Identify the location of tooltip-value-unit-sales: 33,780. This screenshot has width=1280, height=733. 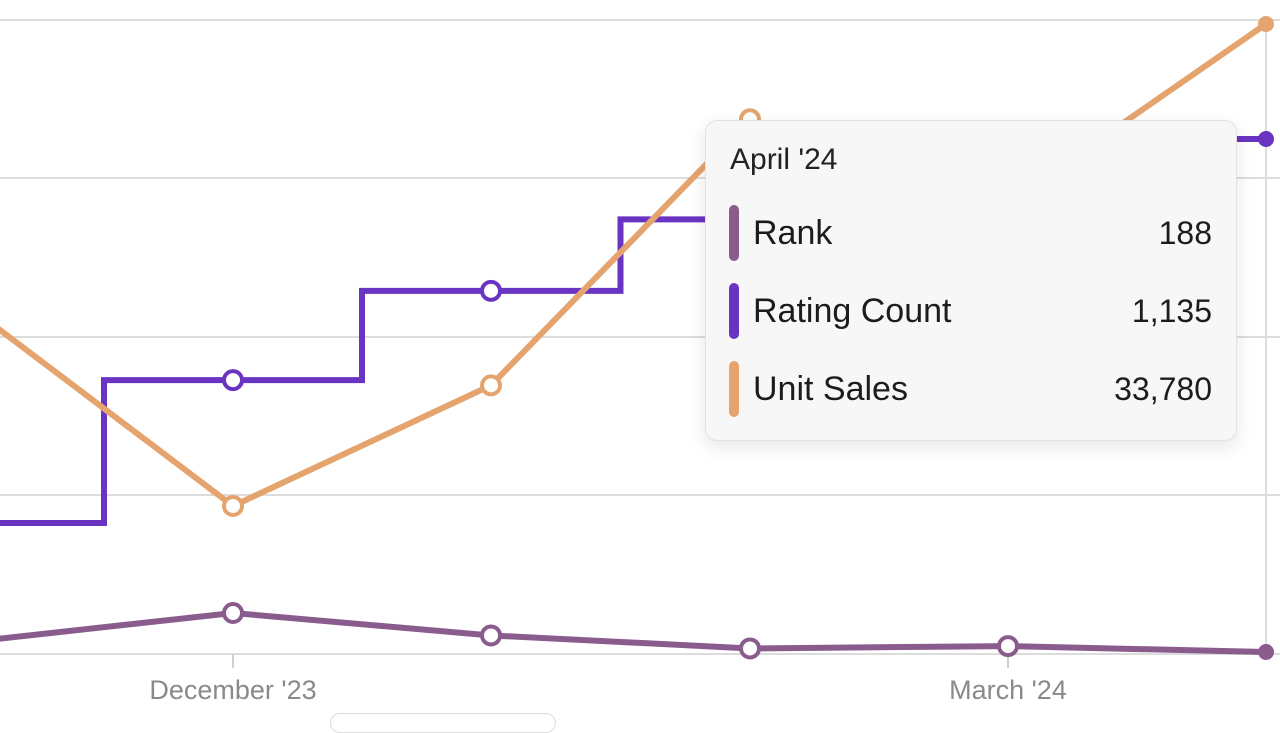
(1163, 388).